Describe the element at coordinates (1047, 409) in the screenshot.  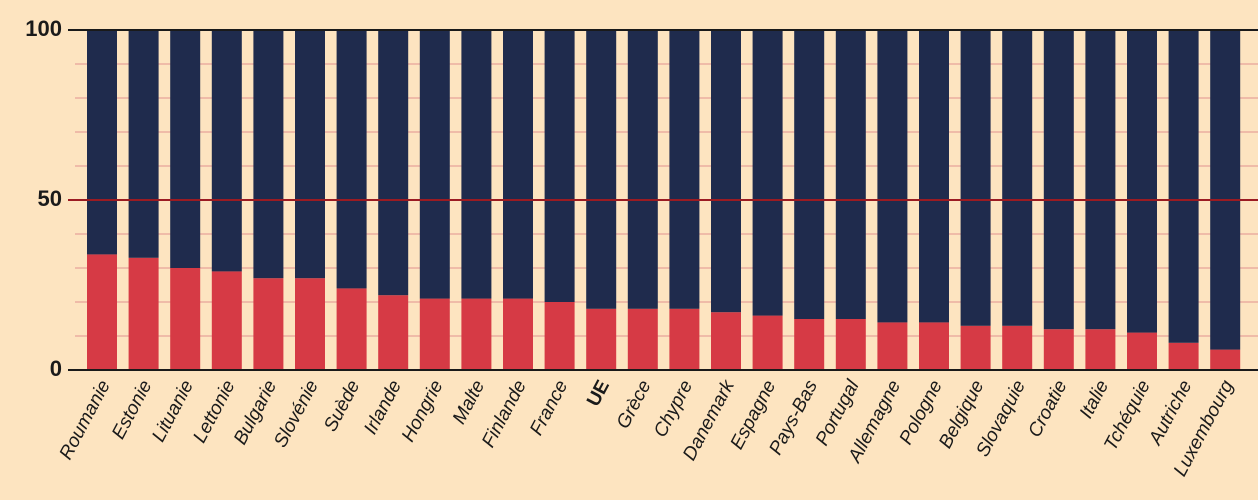
I see `x-tick-label: Croatie` at that location.